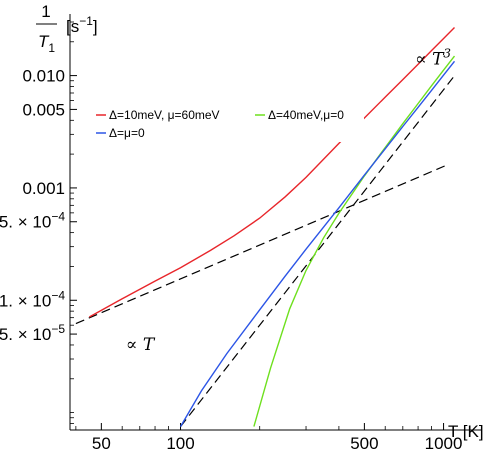  Describe the element at coordinates (141, 345) in the screenshot. I see `annotation-t-linear: ∝ T` at that location.